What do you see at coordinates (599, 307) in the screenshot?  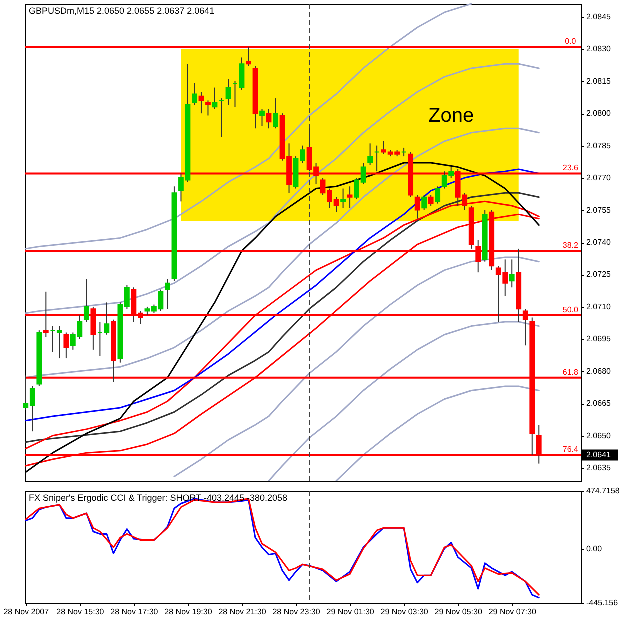 I see `y-tick-label: 2.0710` at bounding box center [599, 307].